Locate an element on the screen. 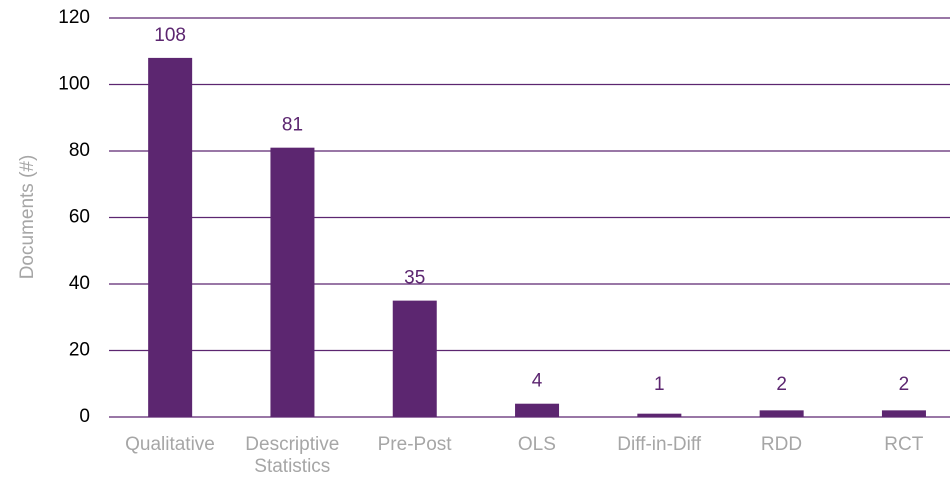 Image resolution: width=950 pixels, height=485 pixels. x-tick-label: Pre-Post is located at coordinates (414, 444).